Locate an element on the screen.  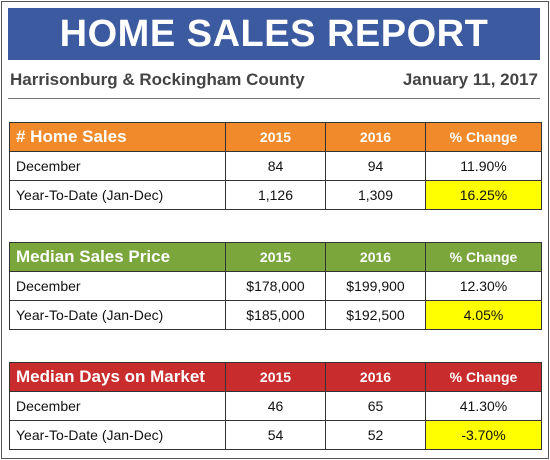
percent-change-highlighted: -3.70% is located at coordinates (483, 435).